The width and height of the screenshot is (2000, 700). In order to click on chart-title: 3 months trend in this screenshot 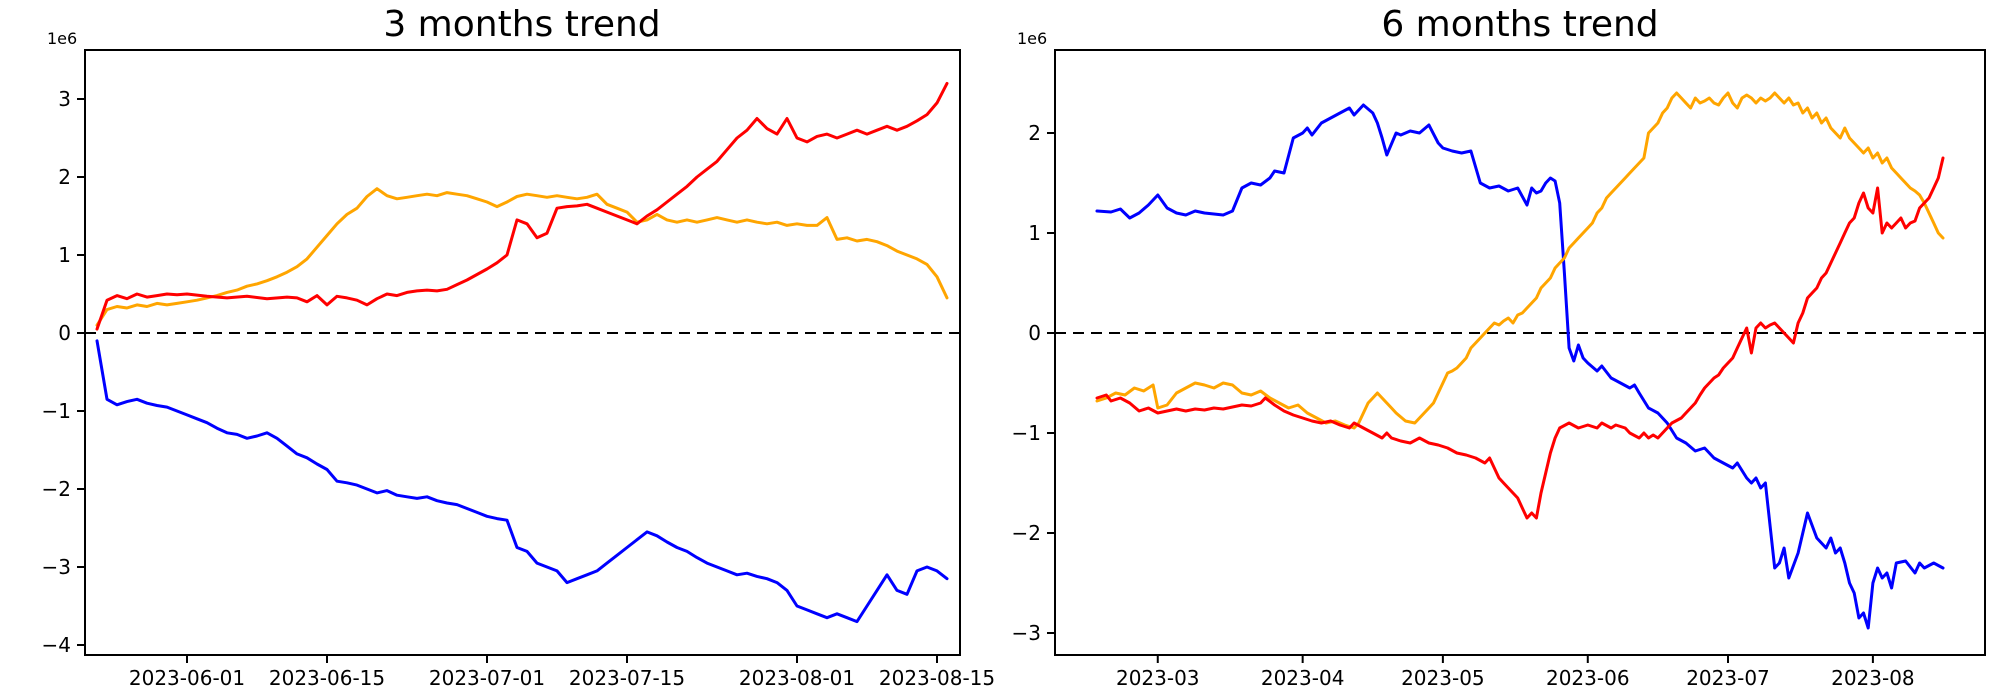, I will do `click(521, 24)`.